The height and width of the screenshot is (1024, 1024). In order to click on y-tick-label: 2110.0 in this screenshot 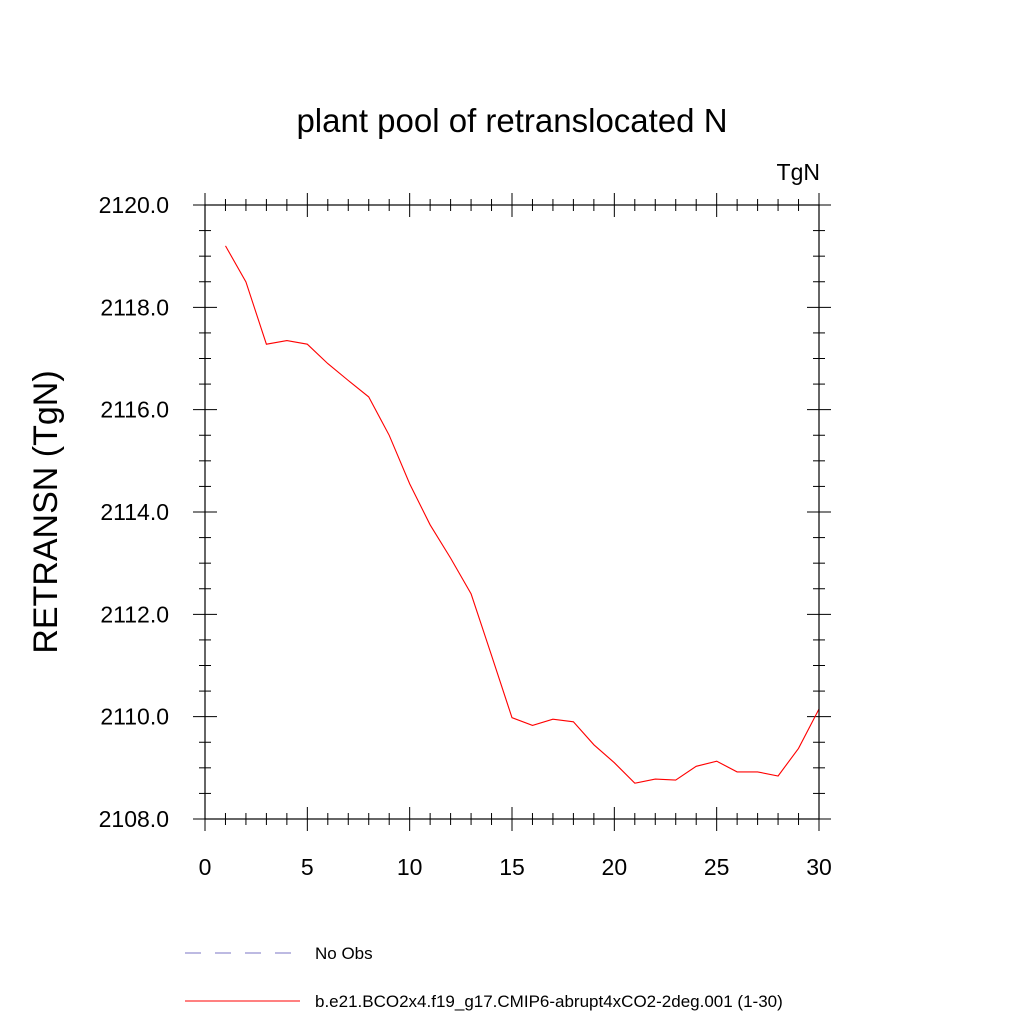, I will do `click(134, 717)`.